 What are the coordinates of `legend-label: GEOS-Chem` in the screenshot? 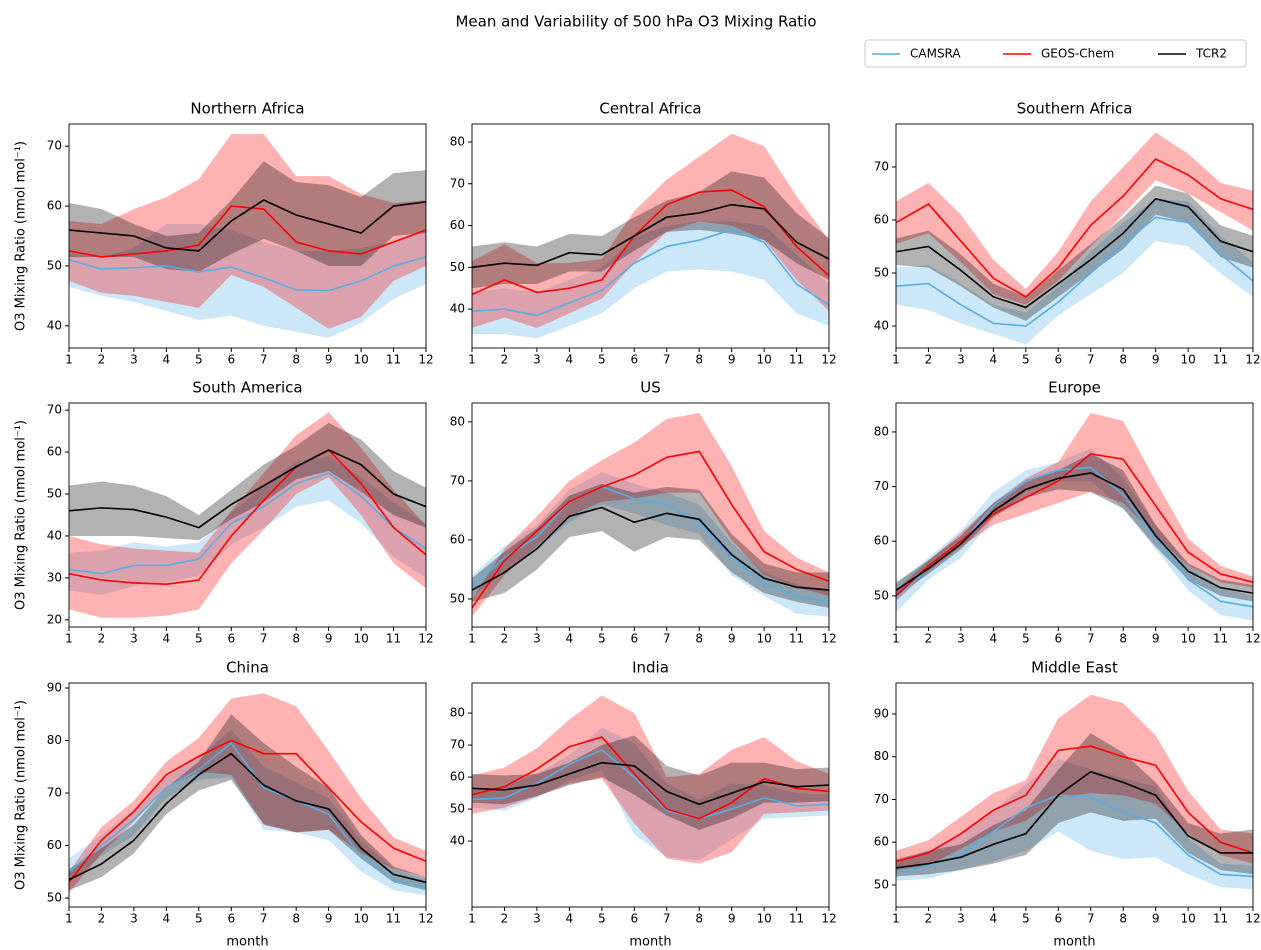 It's located at (1077, 54).